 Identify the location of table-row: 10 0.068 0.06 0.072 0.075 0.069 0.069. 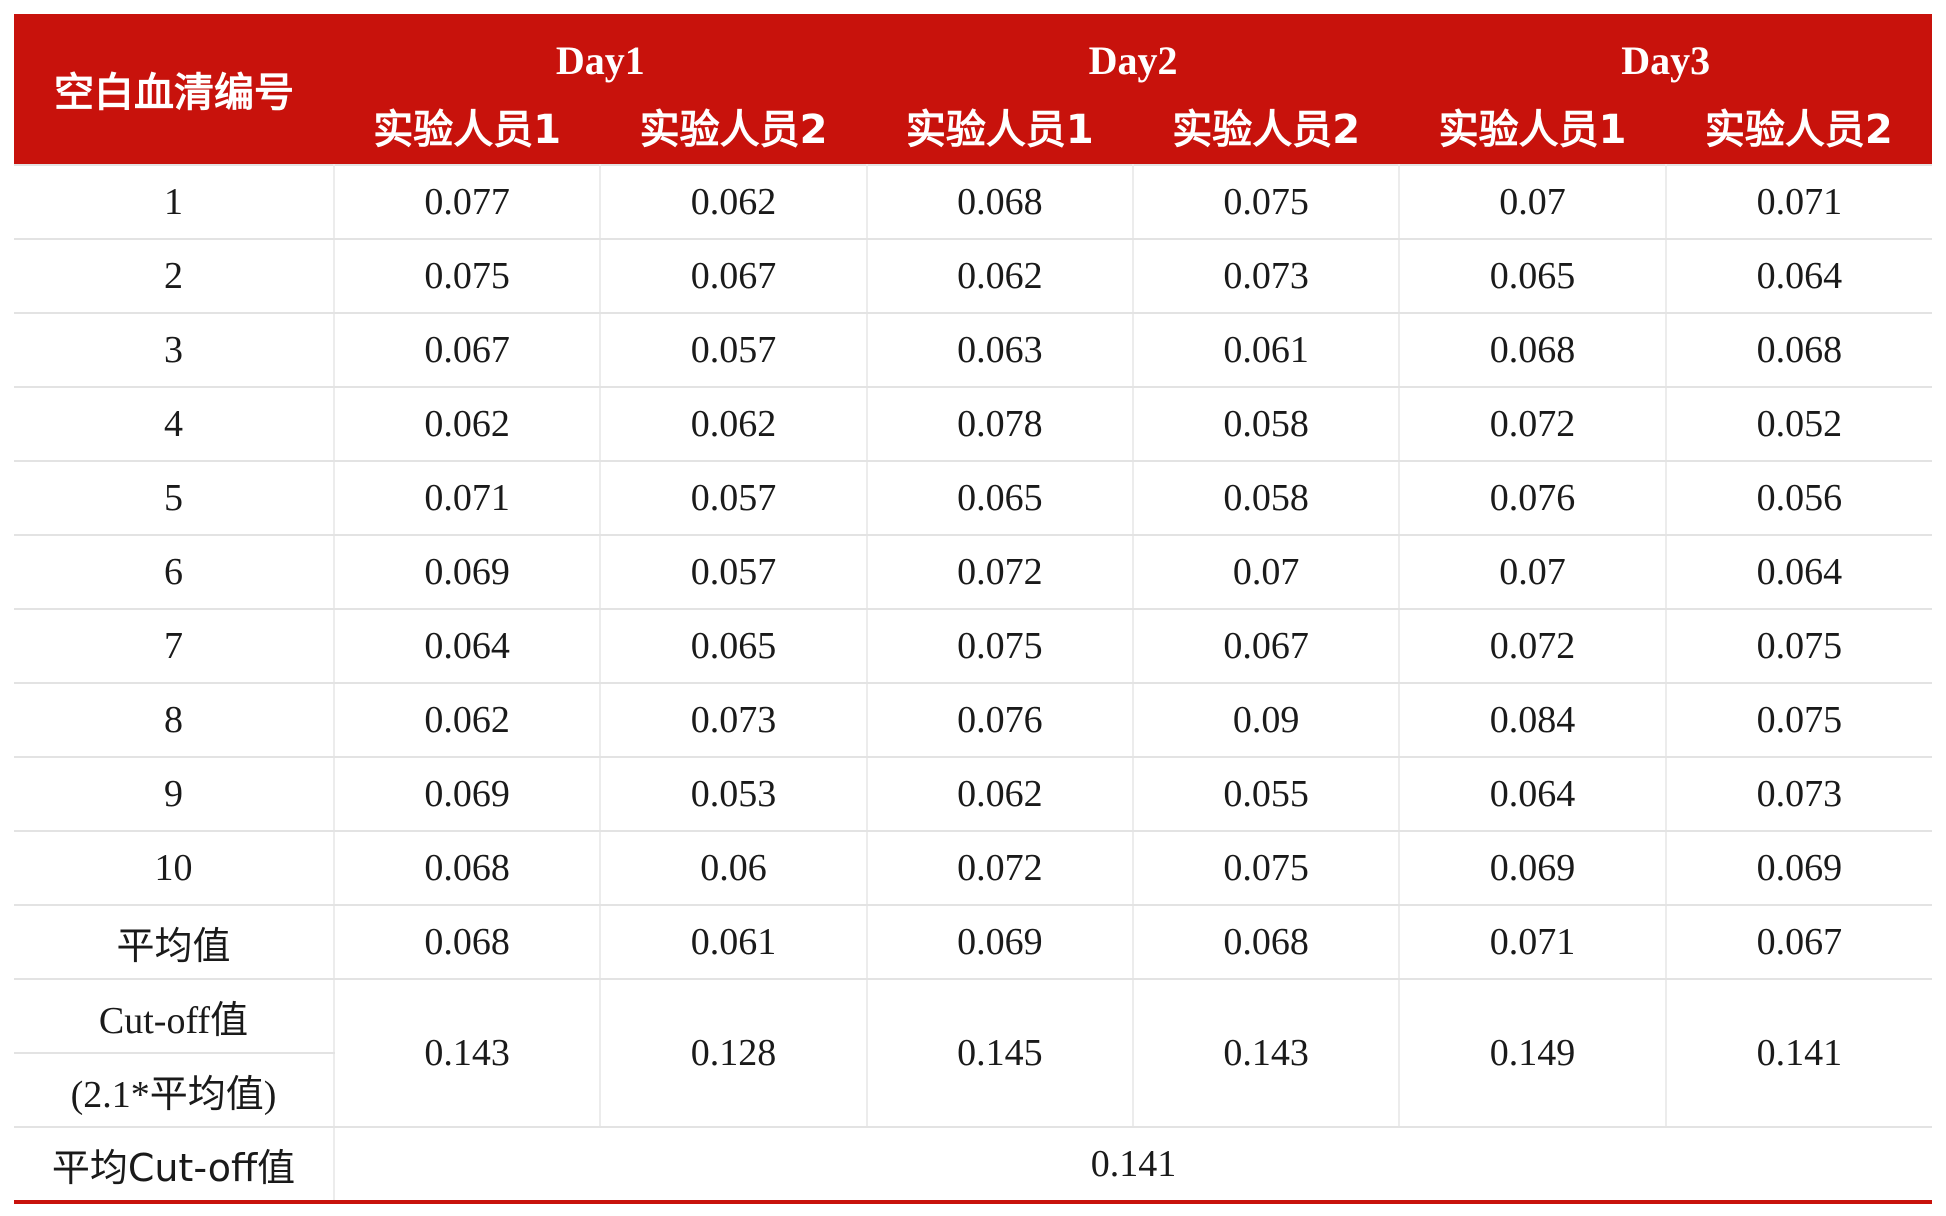
(973, 868).